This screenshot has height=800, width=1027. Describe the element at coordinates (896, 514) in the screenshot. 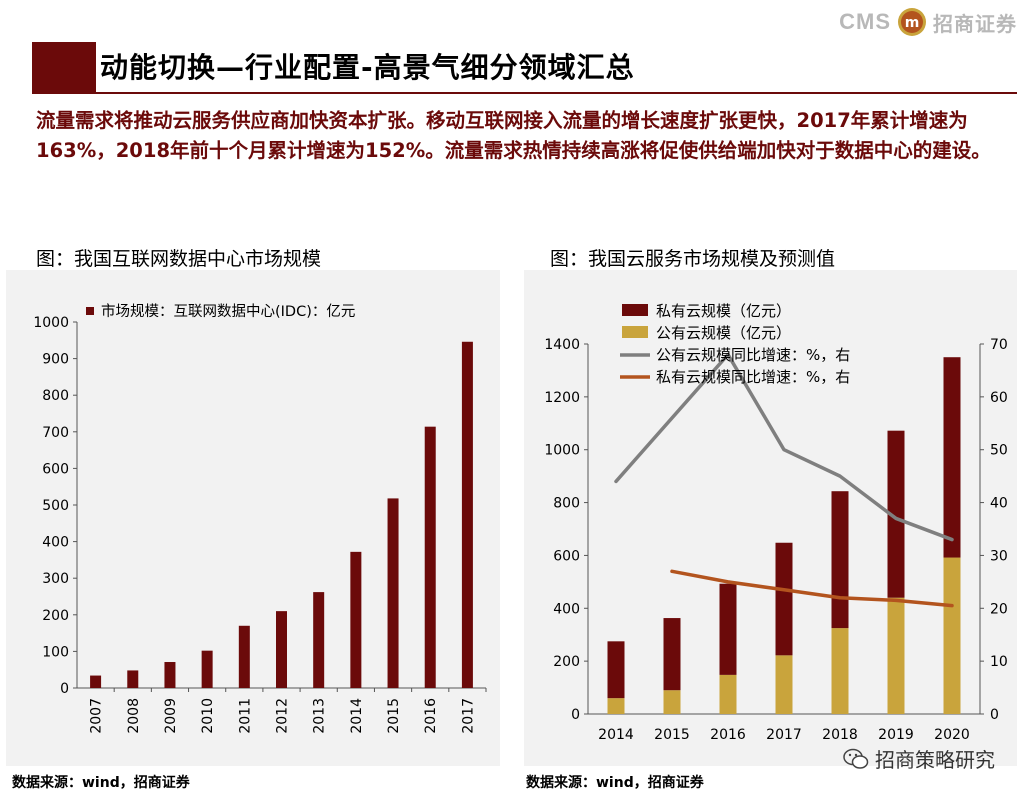

I see `private-cloud-bar-2019` at that location.